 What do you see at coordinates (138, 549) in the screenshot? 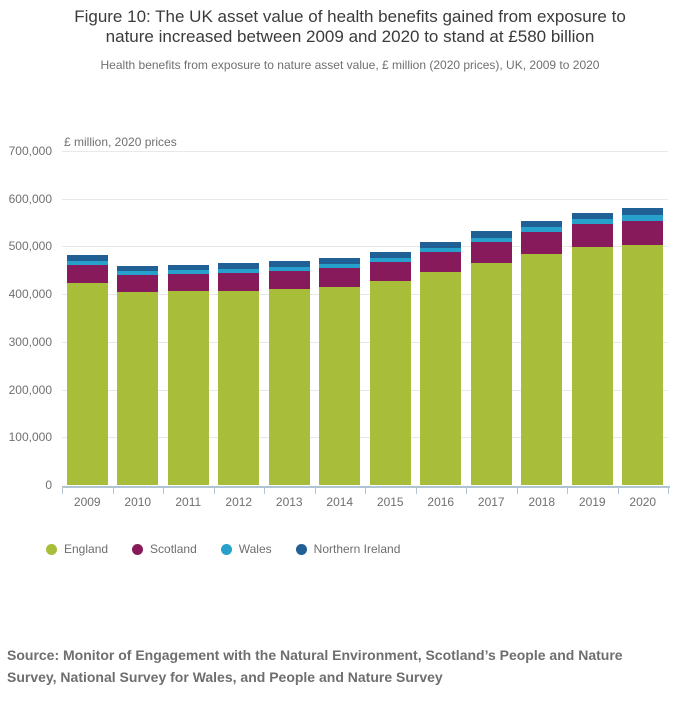
I see `legend-swatch-scotland` at bounding box center [138, 549].